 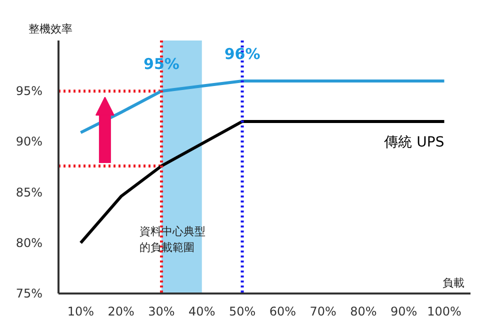 I want to click on x-tick-label: 30%, so click(x=161, y=311).